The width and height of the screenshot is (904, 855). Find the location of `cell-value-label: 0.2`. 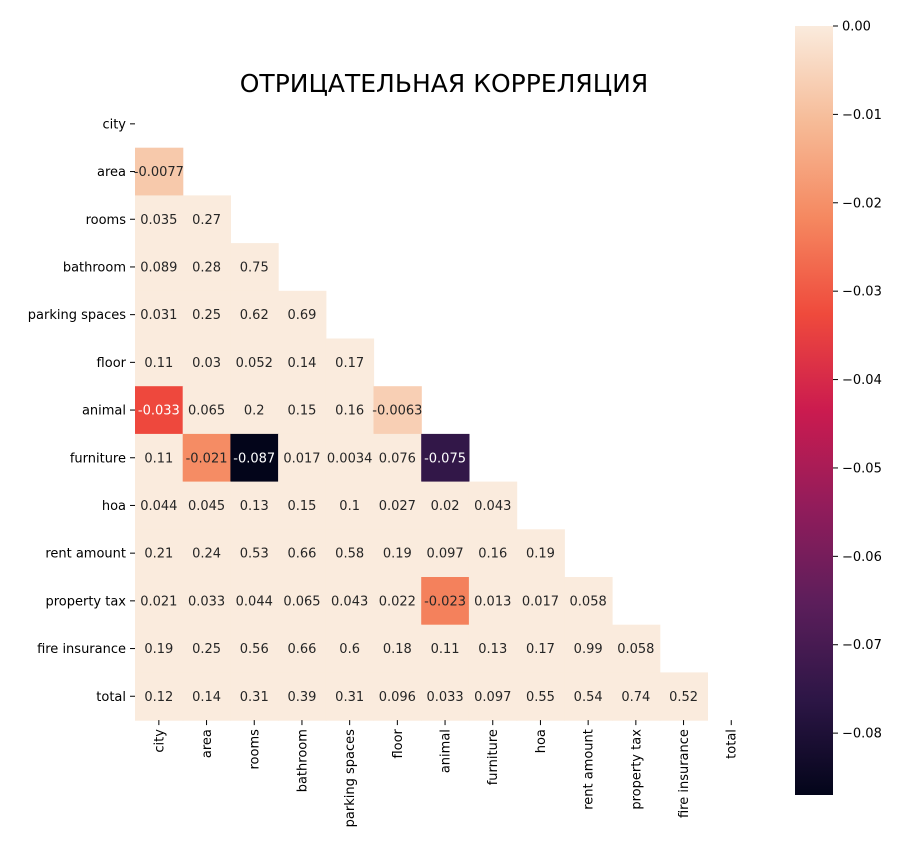

cell-value-label: 0.2 is located at coordinates (254, 411).